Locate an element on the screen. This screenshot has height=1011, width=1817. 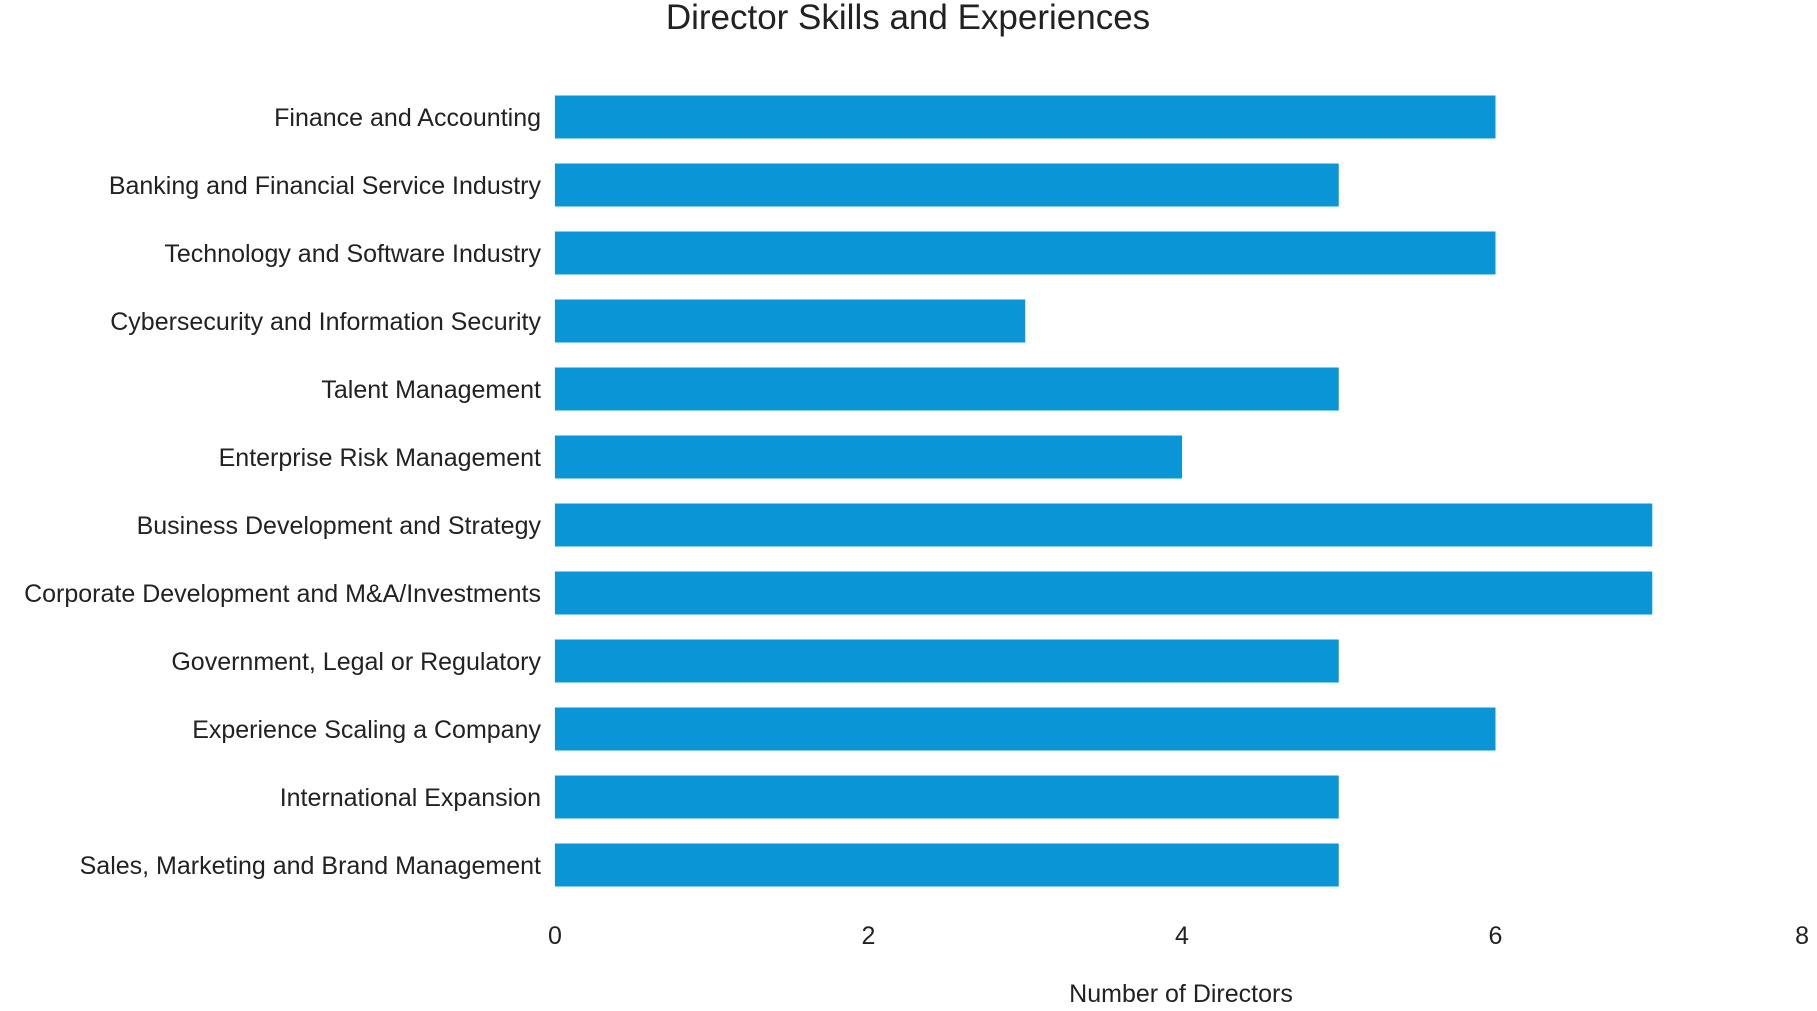
category-label-2: Banking and Financial Service Industry is located at coordinates (325, 186).